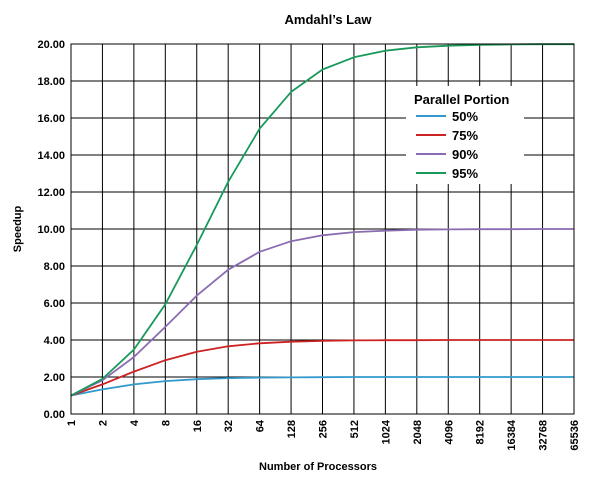  What do you see at coordinates (544, 435) in the screenshot?
I see `x-tick-label: 32768` at bounding box center [544, 435].